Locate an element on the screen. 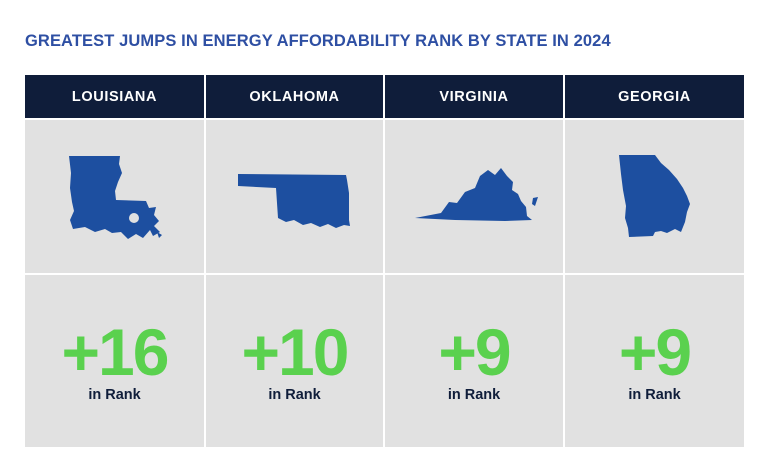 The image size is (771, 471). rank-change-value: +16 is located at coordinates (115, 352).